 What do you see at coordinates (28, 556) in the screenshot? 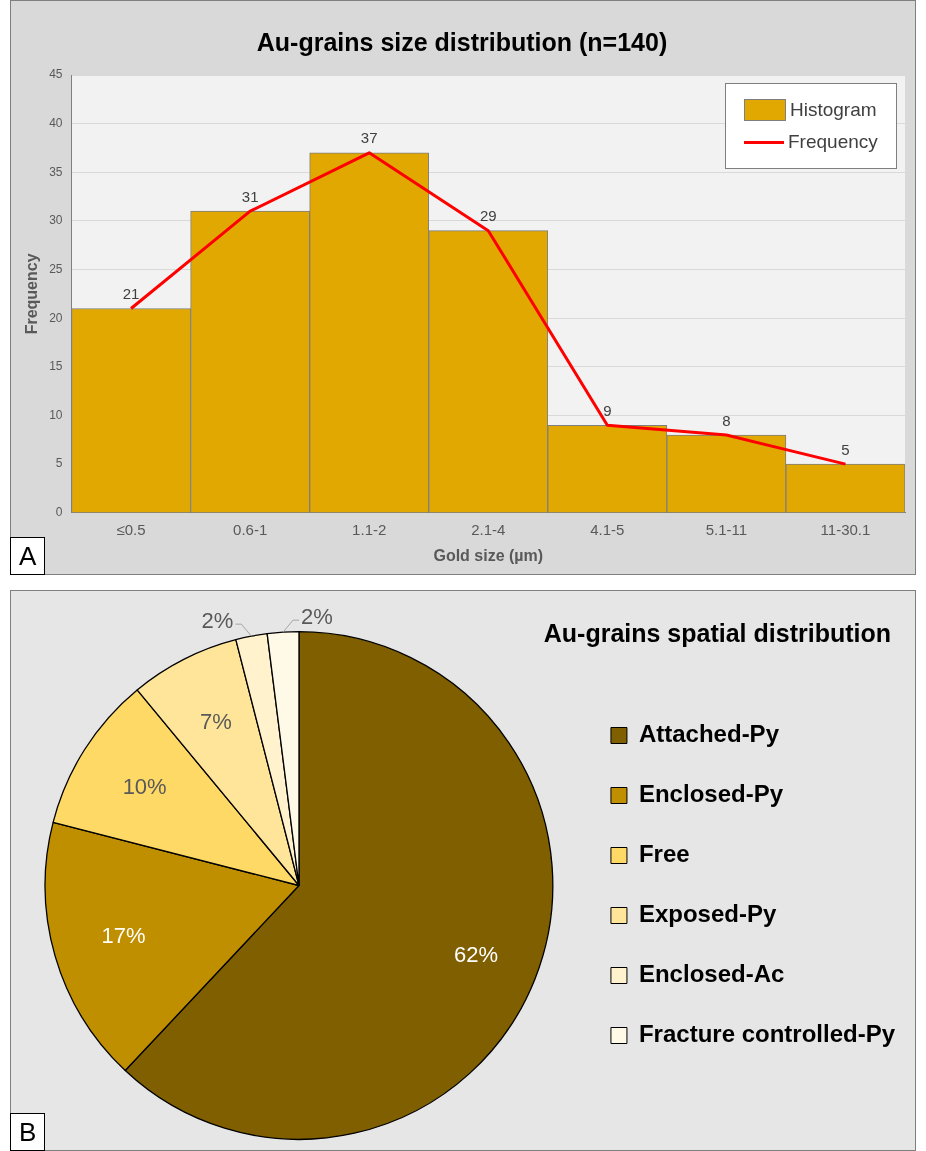
I see `text: A` at bounding box center [28, 556].